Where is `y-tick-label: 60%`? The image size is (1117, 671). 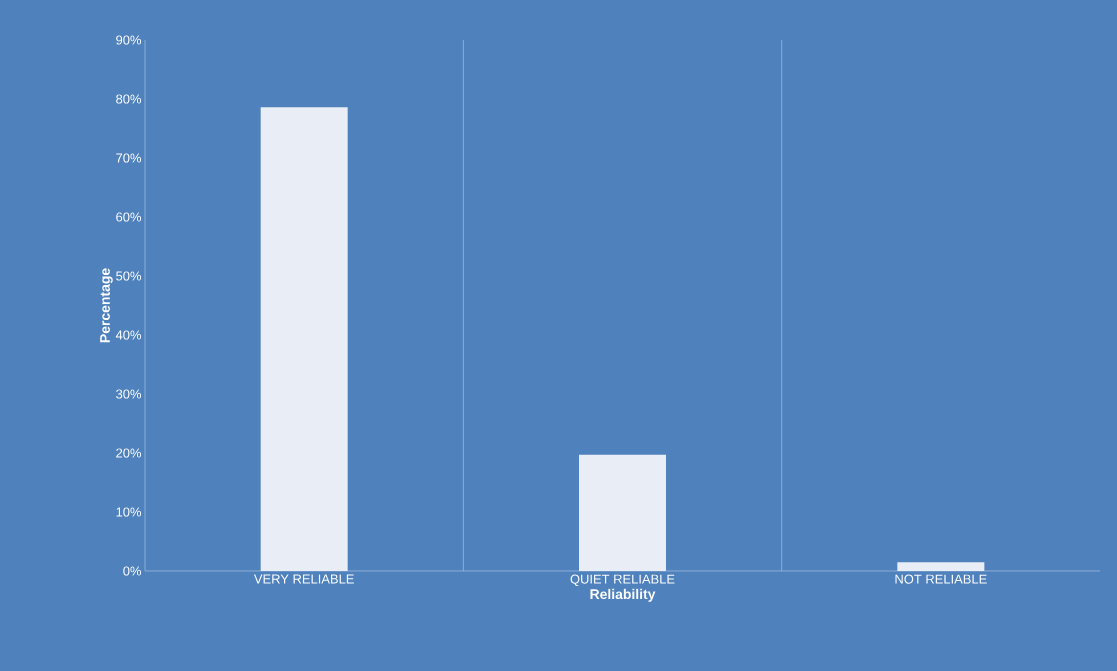
y-tick-label: 60% is located at coordinates (129, 217).